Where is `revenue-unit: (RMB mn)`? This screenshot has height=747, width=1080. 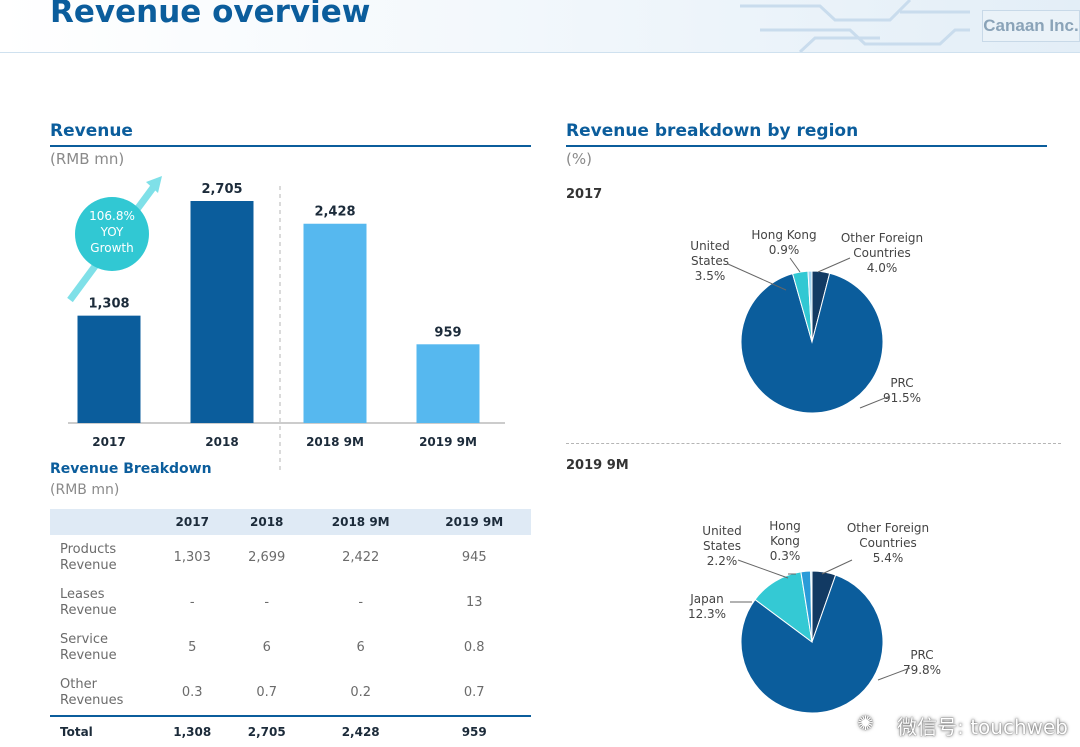
revenue-unit: (RMB mn) is located at coordinates (87, 159).